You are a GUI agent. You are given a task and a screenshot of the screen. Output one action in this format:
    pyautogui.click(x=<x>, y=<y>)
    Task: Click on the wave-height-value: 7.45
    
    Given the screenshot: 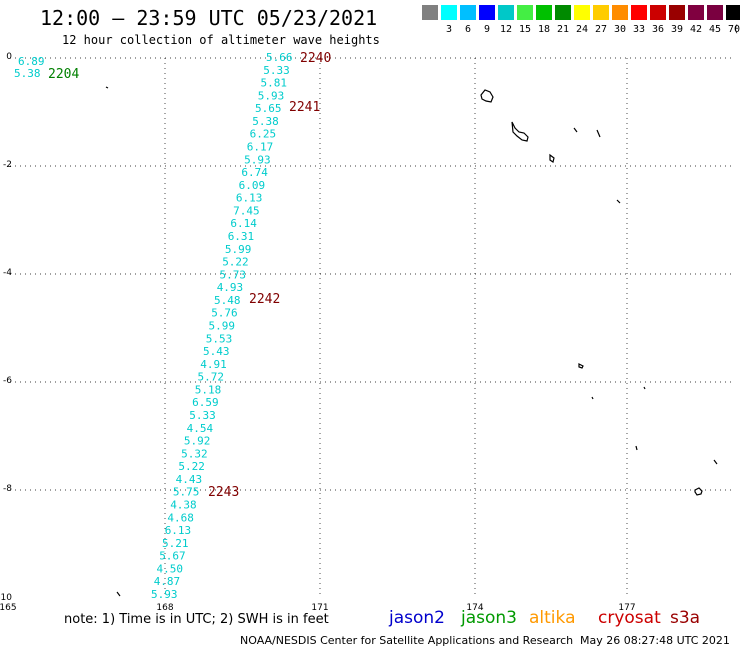 What is the action you would take?
    pyautogui.click(x=246, y=210)
    